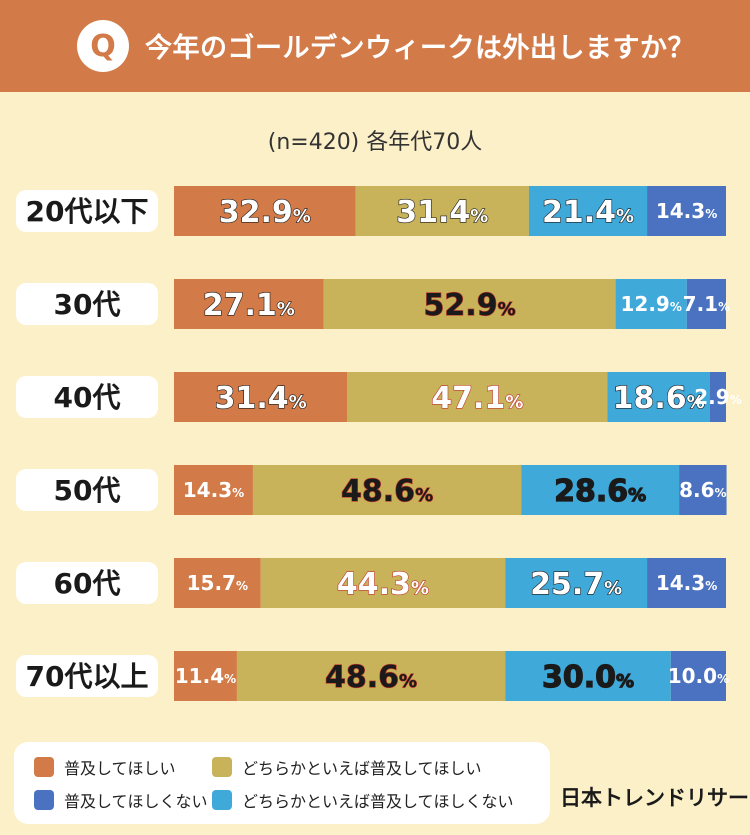 The image size is (750, 835). Describe the element at coordinates (420, 48) in the screenshot. I see `question-title: 今年のゴールデンウィークは外出しますか？` at that location.